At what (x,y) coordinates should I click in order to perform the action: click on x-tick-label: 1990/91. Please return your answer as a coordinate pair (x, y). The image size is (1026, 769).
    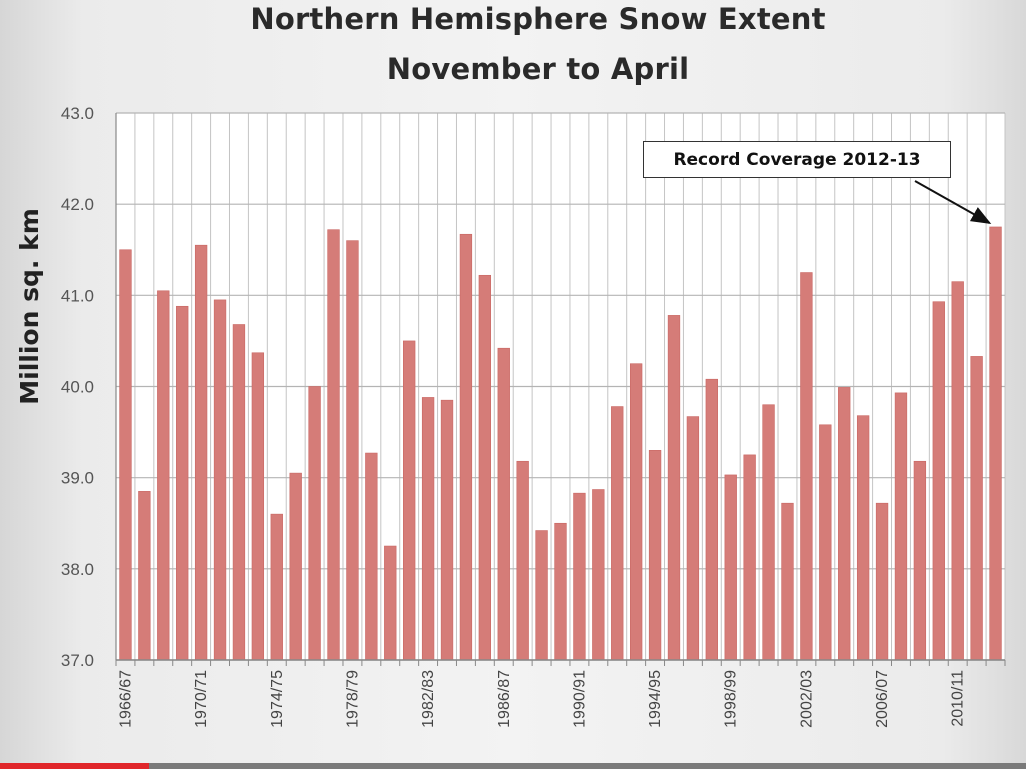
    Looking at the image, I should click on (579, 699).